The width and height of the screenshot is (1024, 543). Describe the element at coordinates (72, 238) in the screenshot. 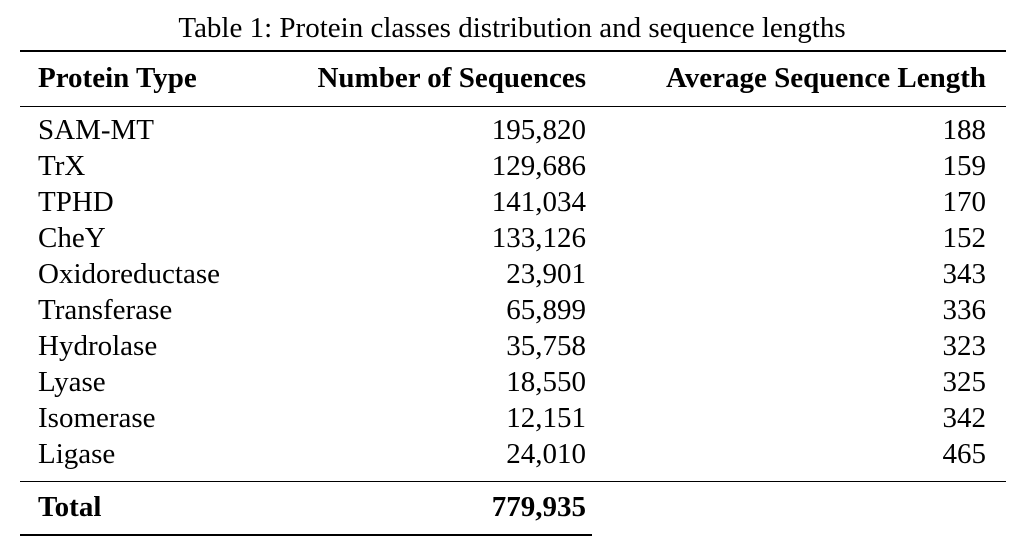

I see `protein-type-cell: CheY` at that location.